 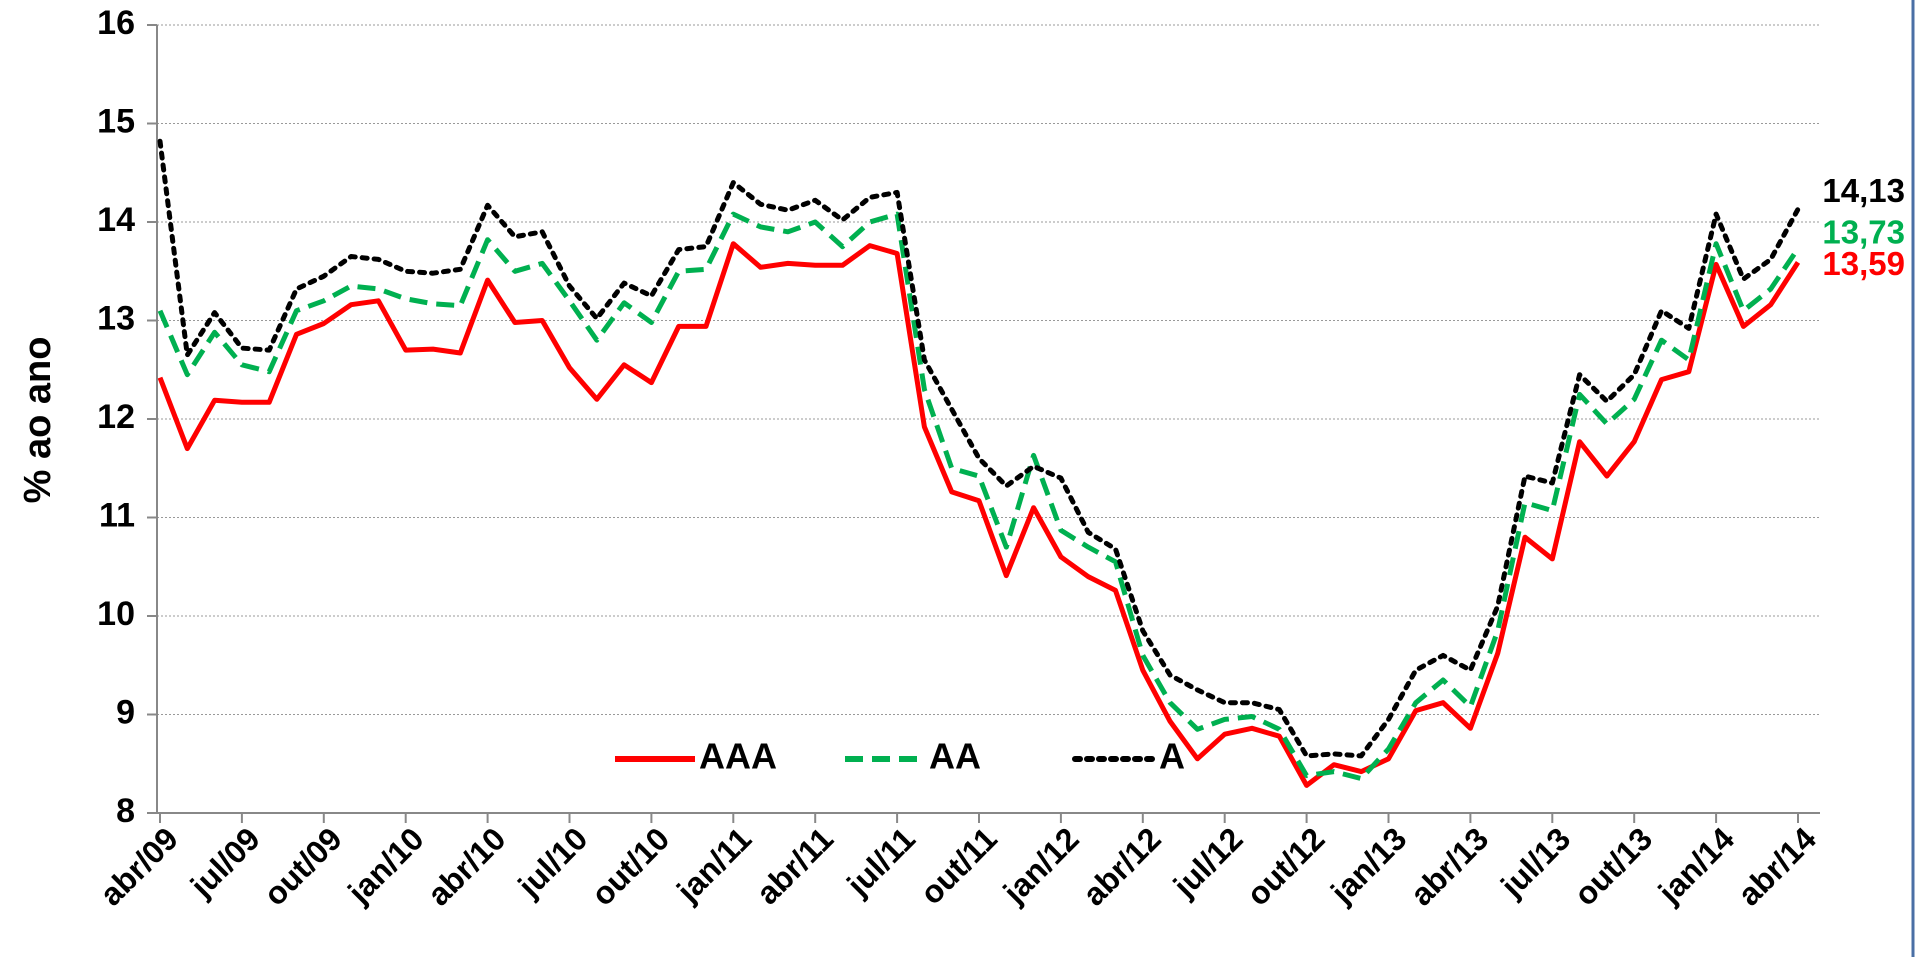 What do you see at coordinates (116, 121) in the screenshot?
I see `y-tick-label: 15` at bounding box center [116, 121].